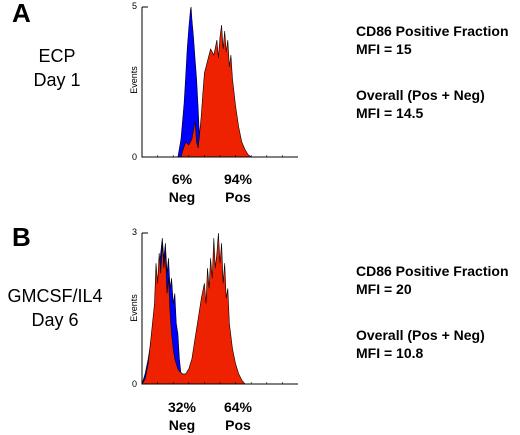 This screenshot has width=520, height=435. What do you see at coordinates (182, 407) in the screenshot?
I see `panel-b-neg-pct: 32%` at bounding box center [182, 407].